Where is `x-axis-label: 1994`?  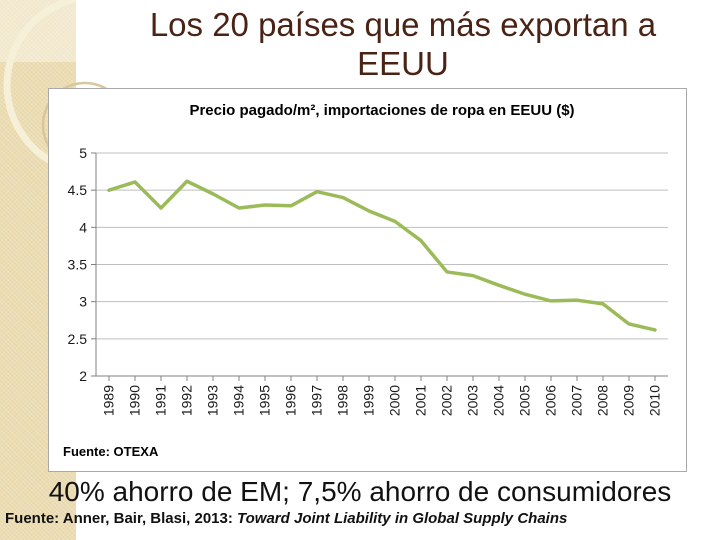
x-axis-label: 1994 is located at coordinates (239, 400).